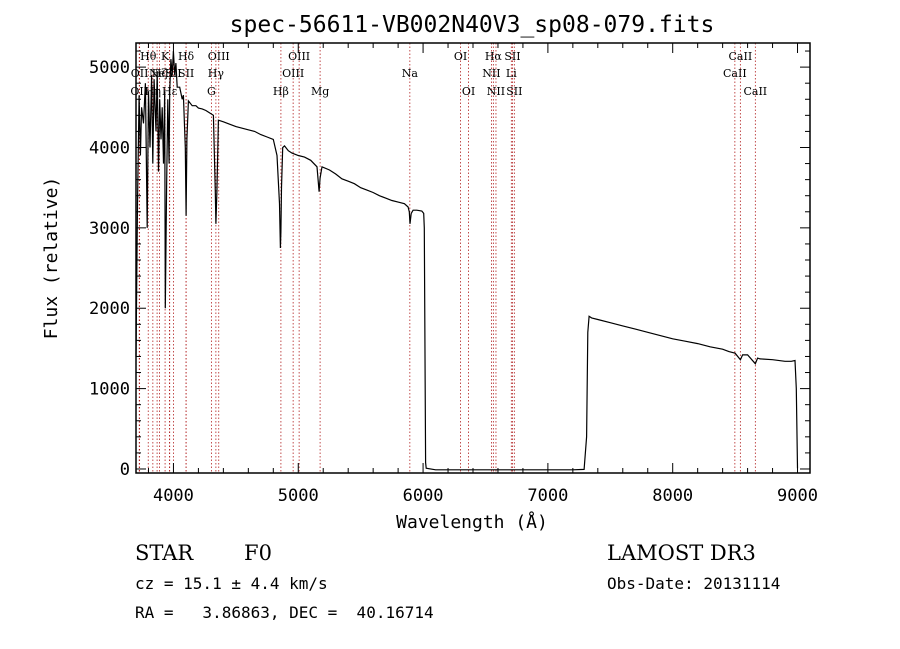 The image size is (900, 649). Describe the element at coordinates (109, 148) in the screenshot. I see `y-tick-label: 4000` at that location.